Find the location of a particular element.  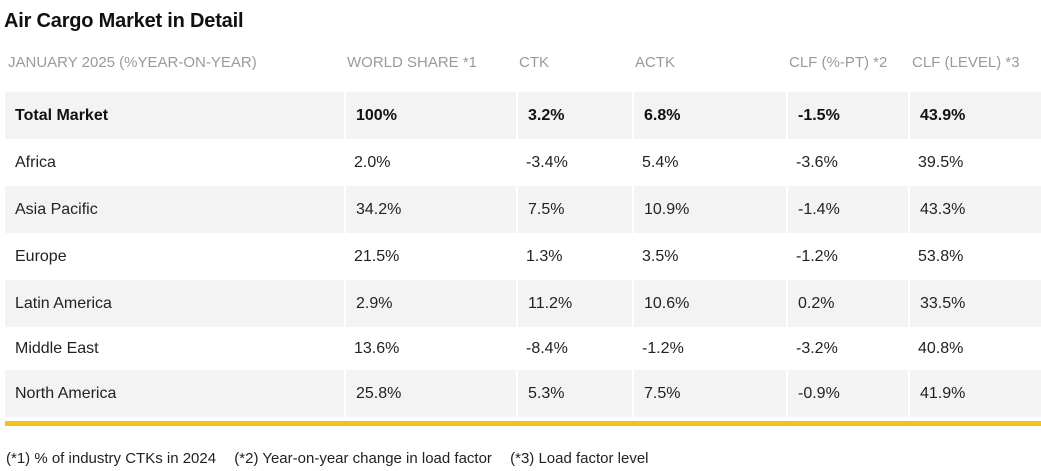

clf-level-cell: 40.8% is located at coordinates (941, 348).